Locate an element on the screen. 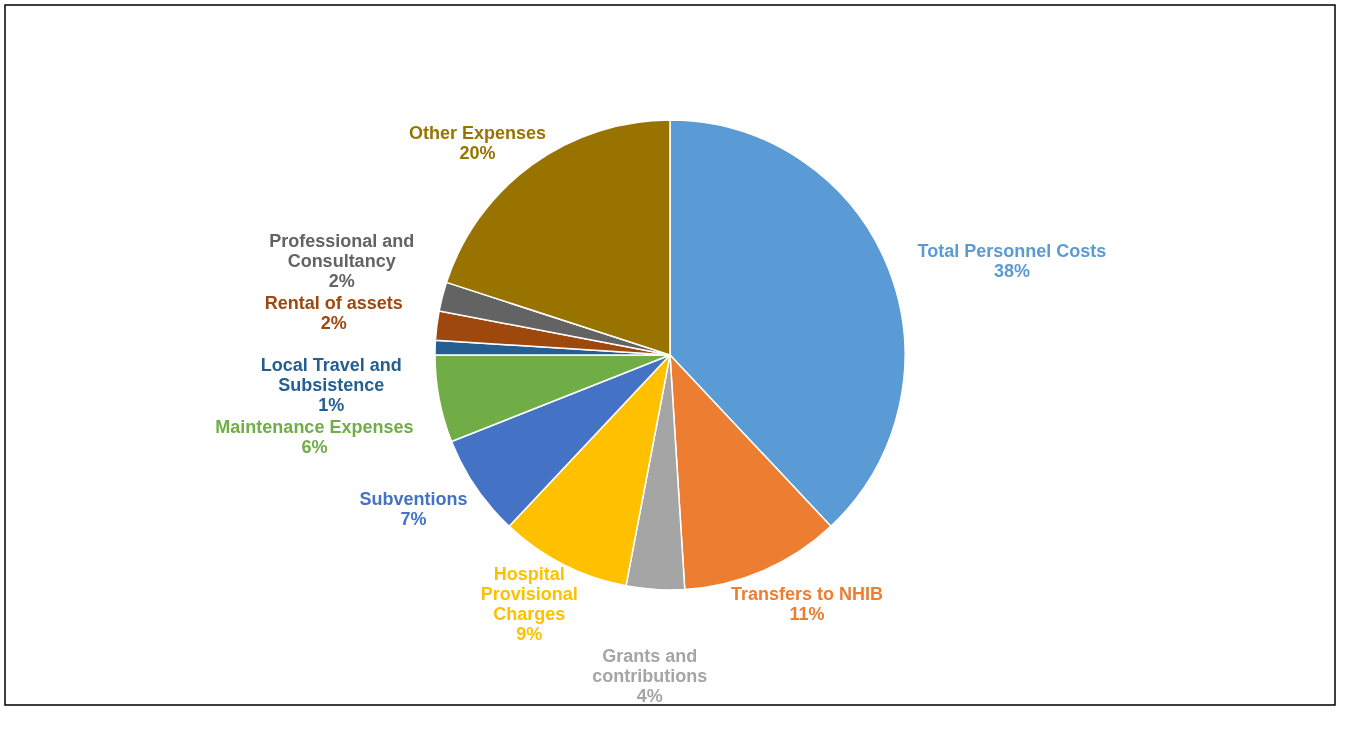 The image size is (1372, 740). data-label: 20% is located at coordinates (477, 152).